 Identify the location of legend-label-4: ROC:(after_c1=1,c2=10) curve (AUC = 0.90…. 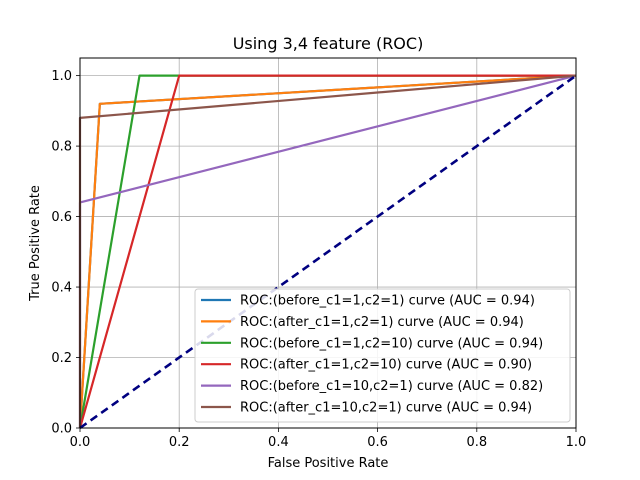
(386, 365).